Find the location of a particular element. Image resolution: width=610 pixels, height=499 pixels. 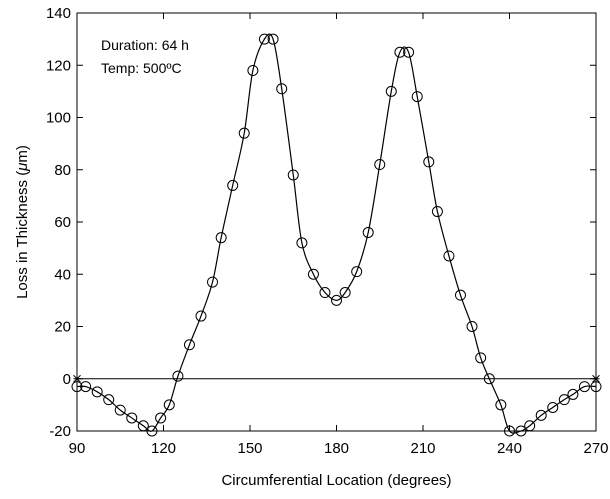

y-axis-title-mu: μ is located at coordinates (22, 167).